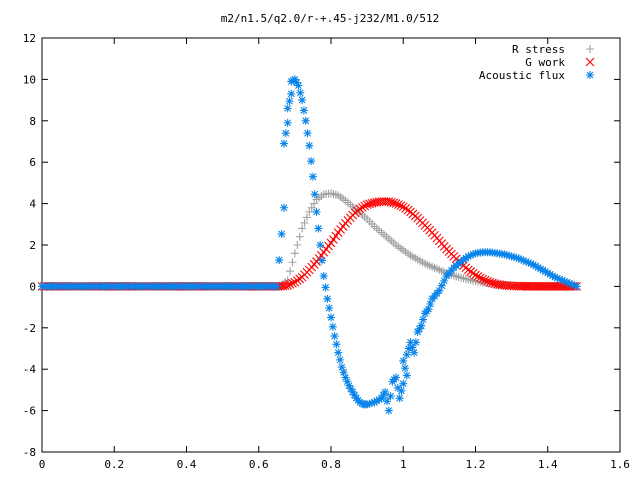  What do you see at coordinates (29, 328) in the screenshot?
I see `y-tick-label: -2` at bounding box center [29, 328].